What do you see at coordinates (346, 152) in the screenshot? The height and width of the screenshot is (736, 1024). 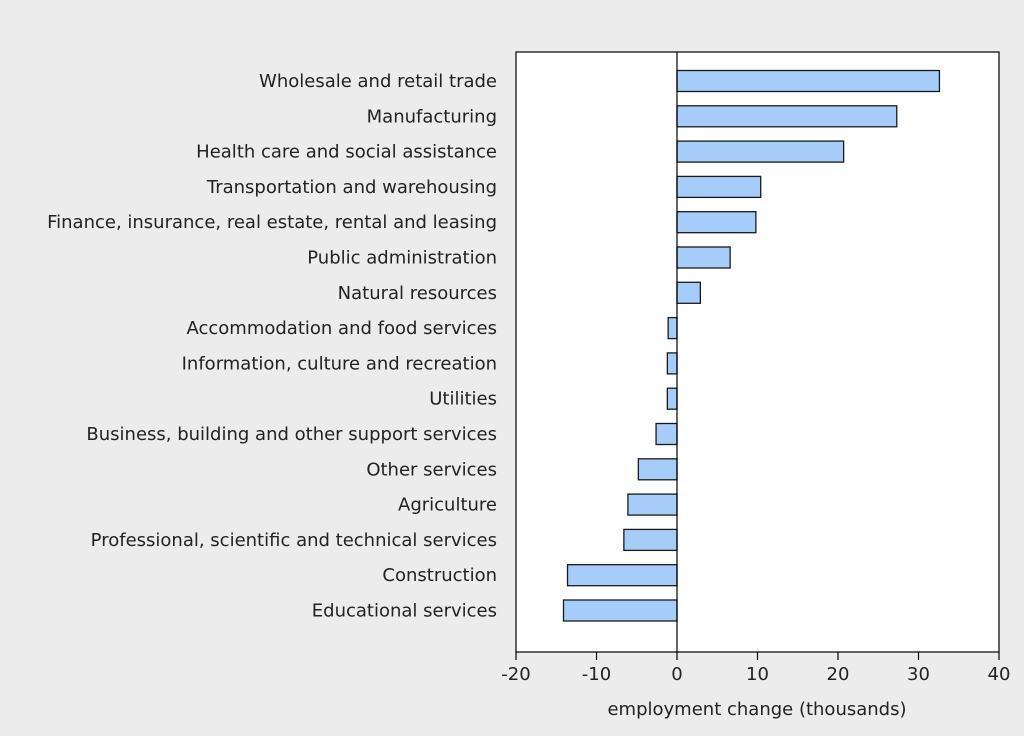 I see `category-label: Health care and social assistance` at bounding box center [346, 152].